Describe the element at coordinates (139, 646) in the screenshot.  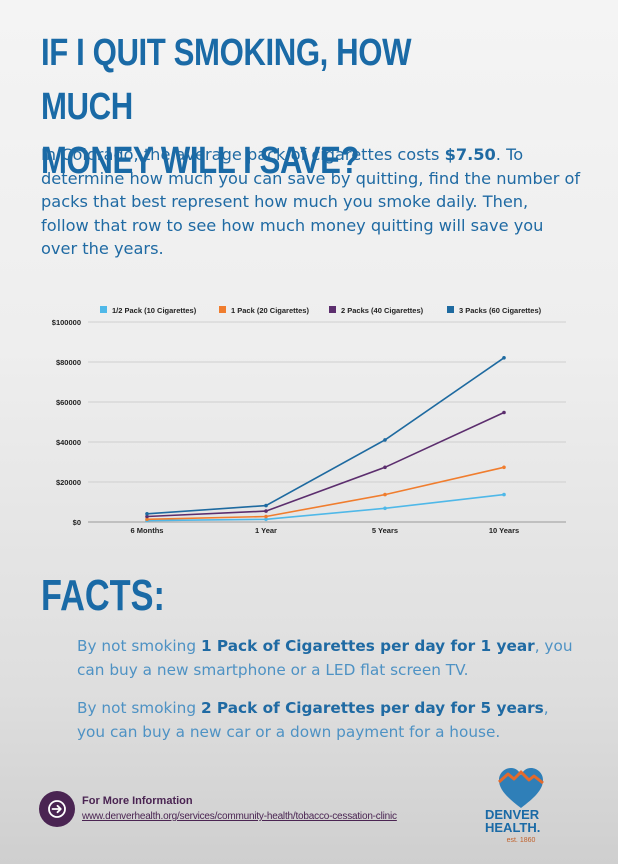
I see `fact-1-before: By not smoking` at that location.